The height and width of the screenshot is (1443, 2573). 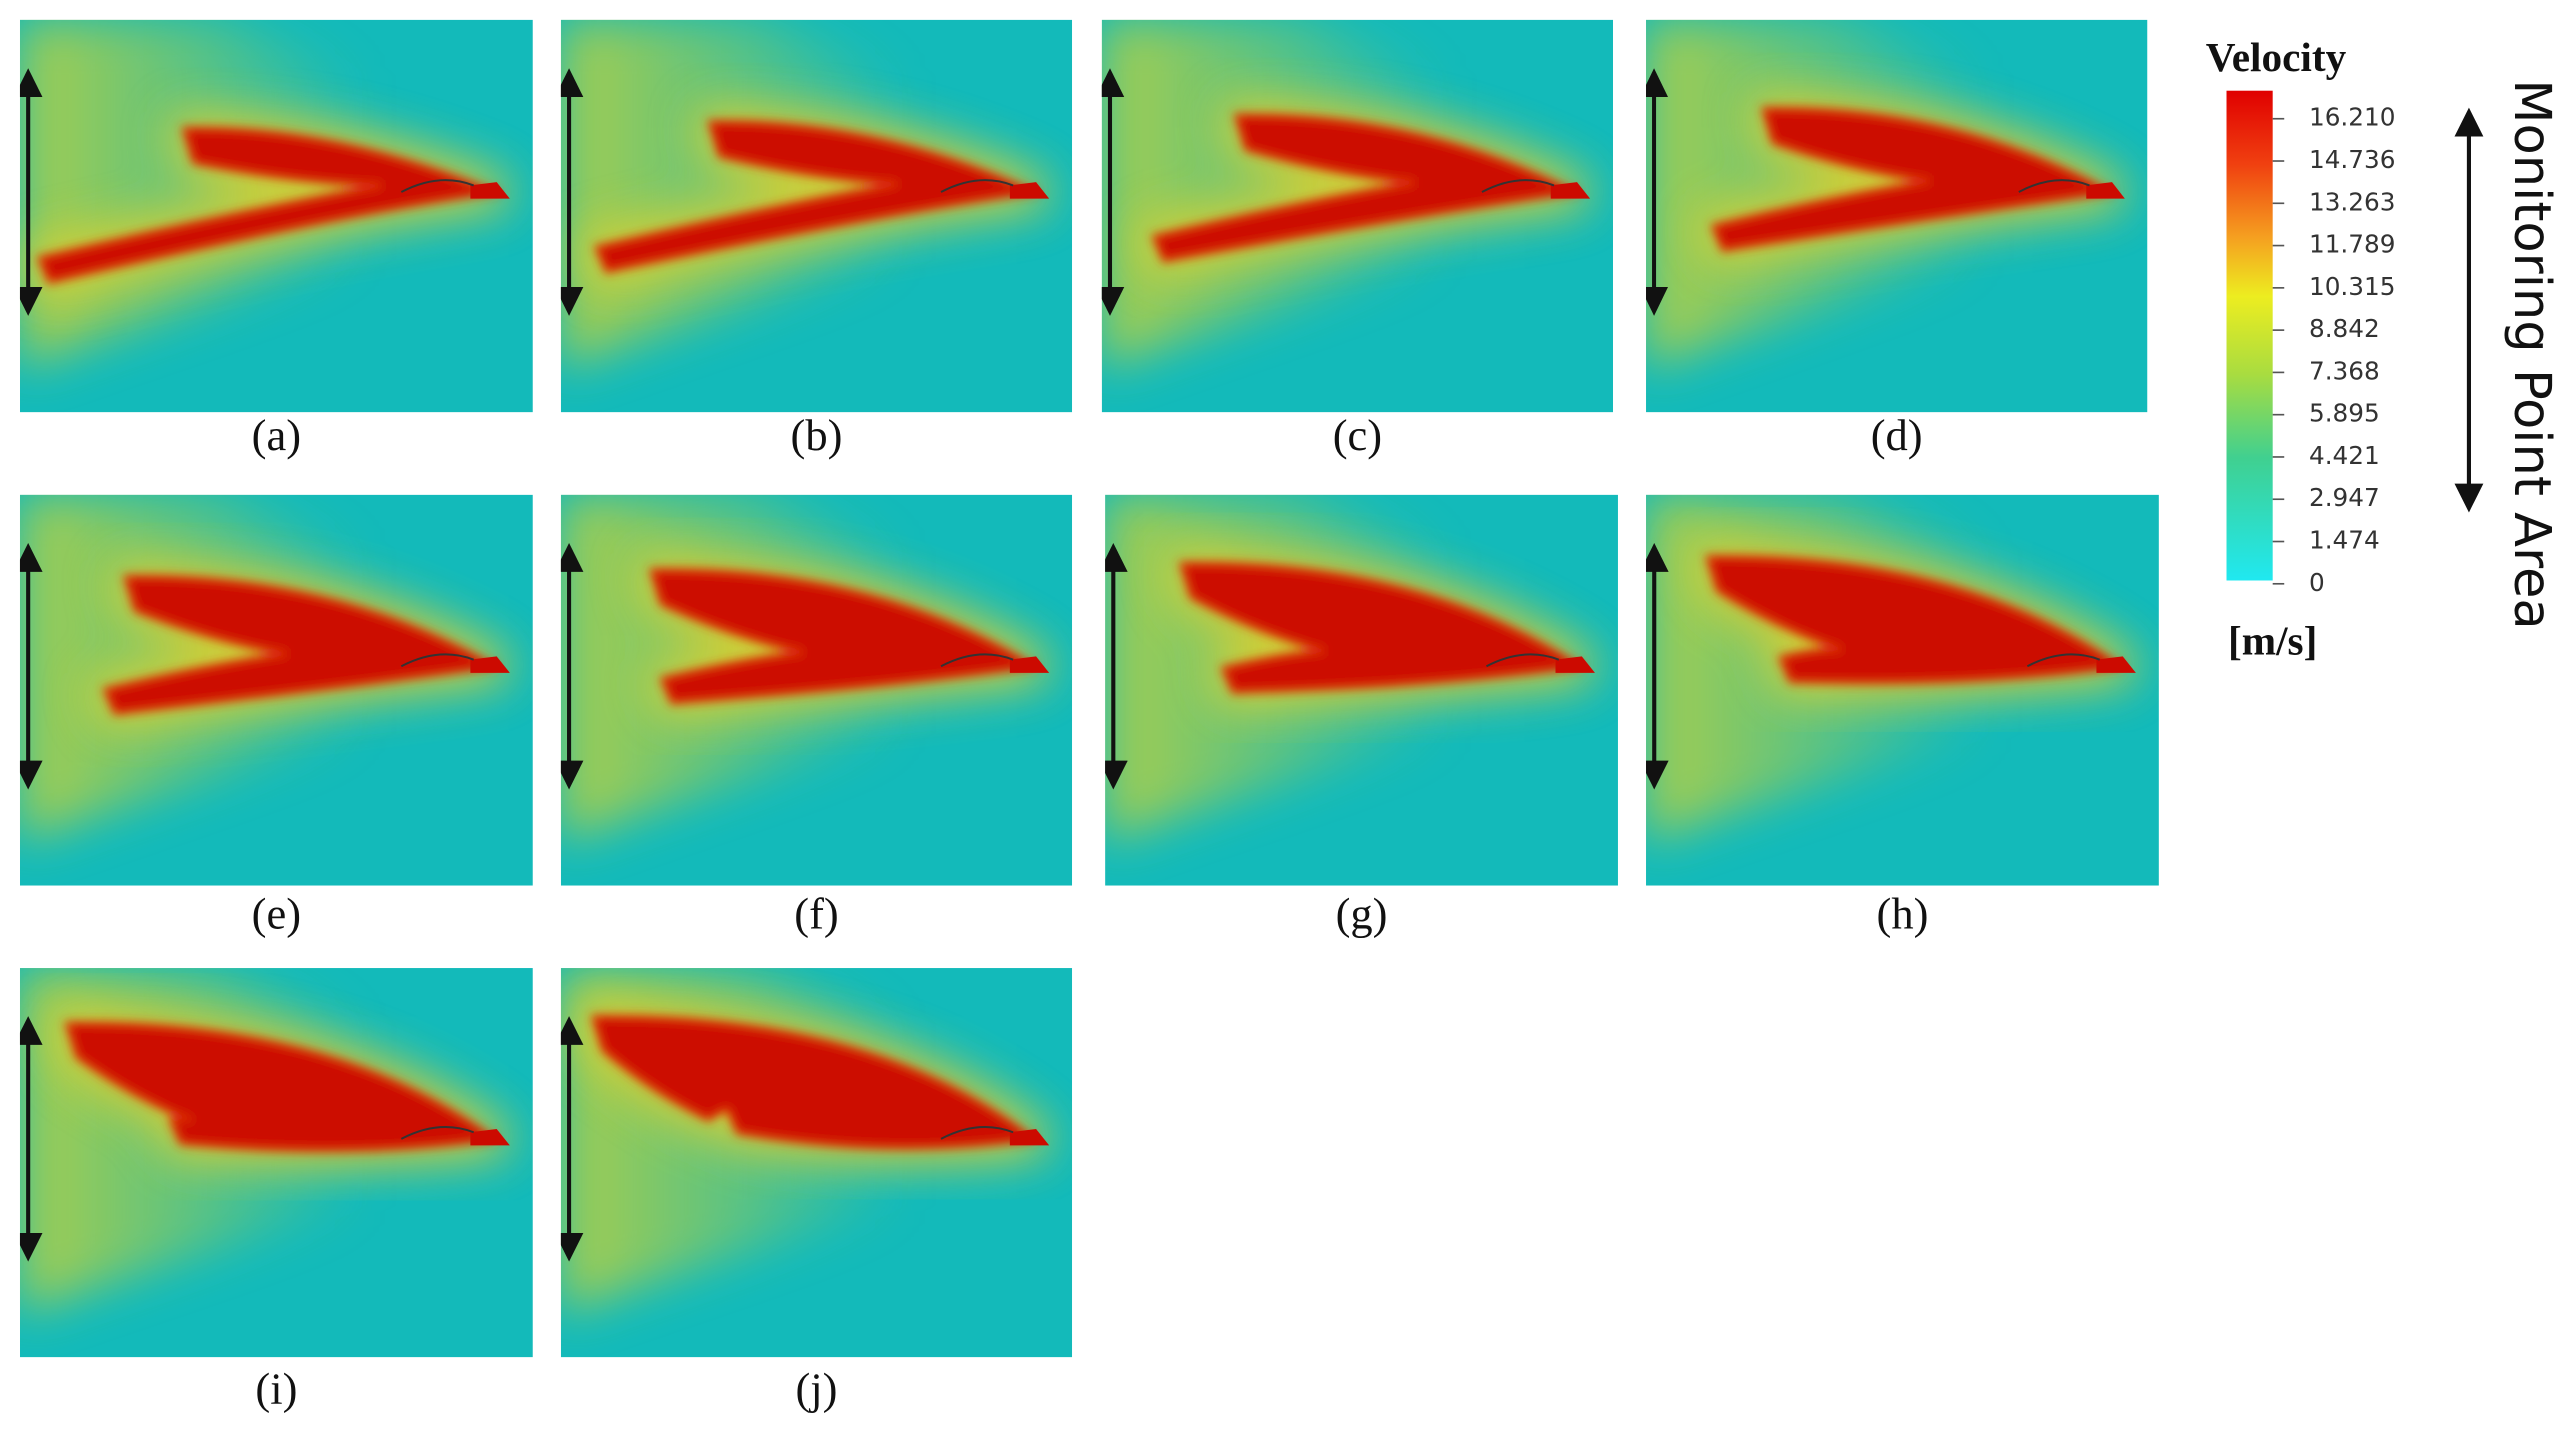 I want to click on colorbar-label: 5.895, so click(x=2344, y=413).